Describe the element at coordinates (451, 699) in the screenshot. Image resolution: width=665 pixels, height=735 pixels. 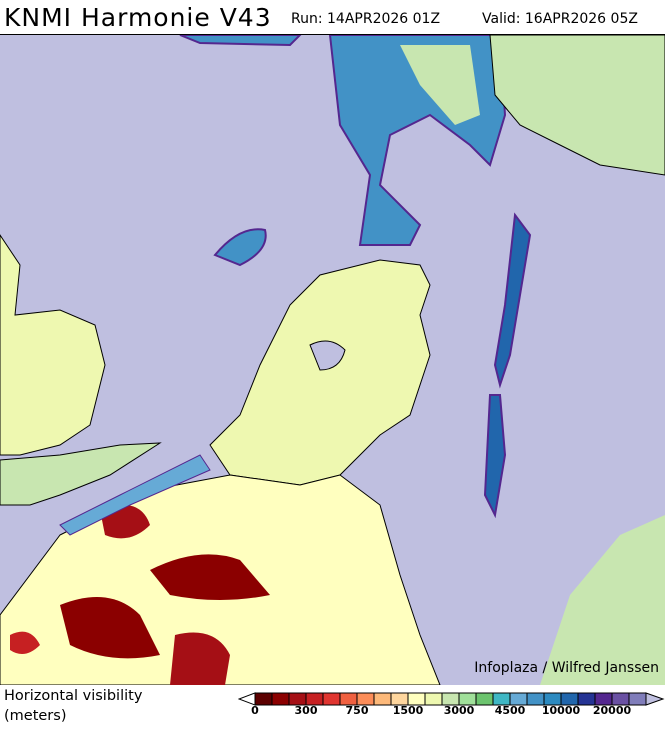
I see `colorbar` at that location.